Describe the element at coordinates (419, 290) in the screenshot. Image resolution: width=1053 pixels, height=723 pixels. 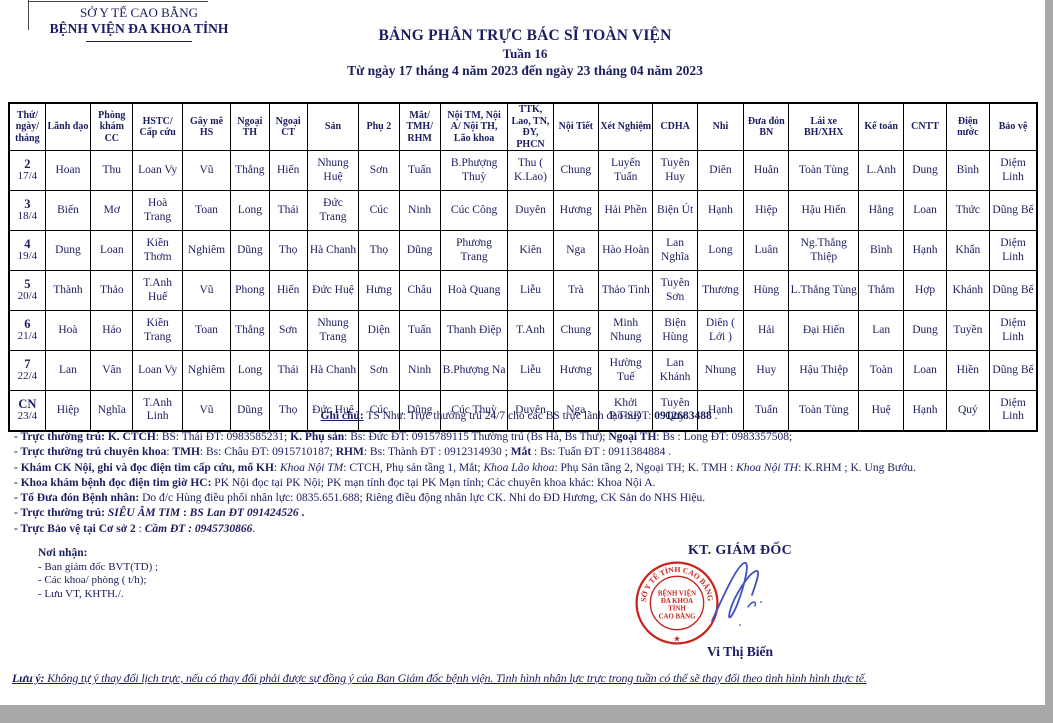
I see `duty-cell: Châu` at that location.